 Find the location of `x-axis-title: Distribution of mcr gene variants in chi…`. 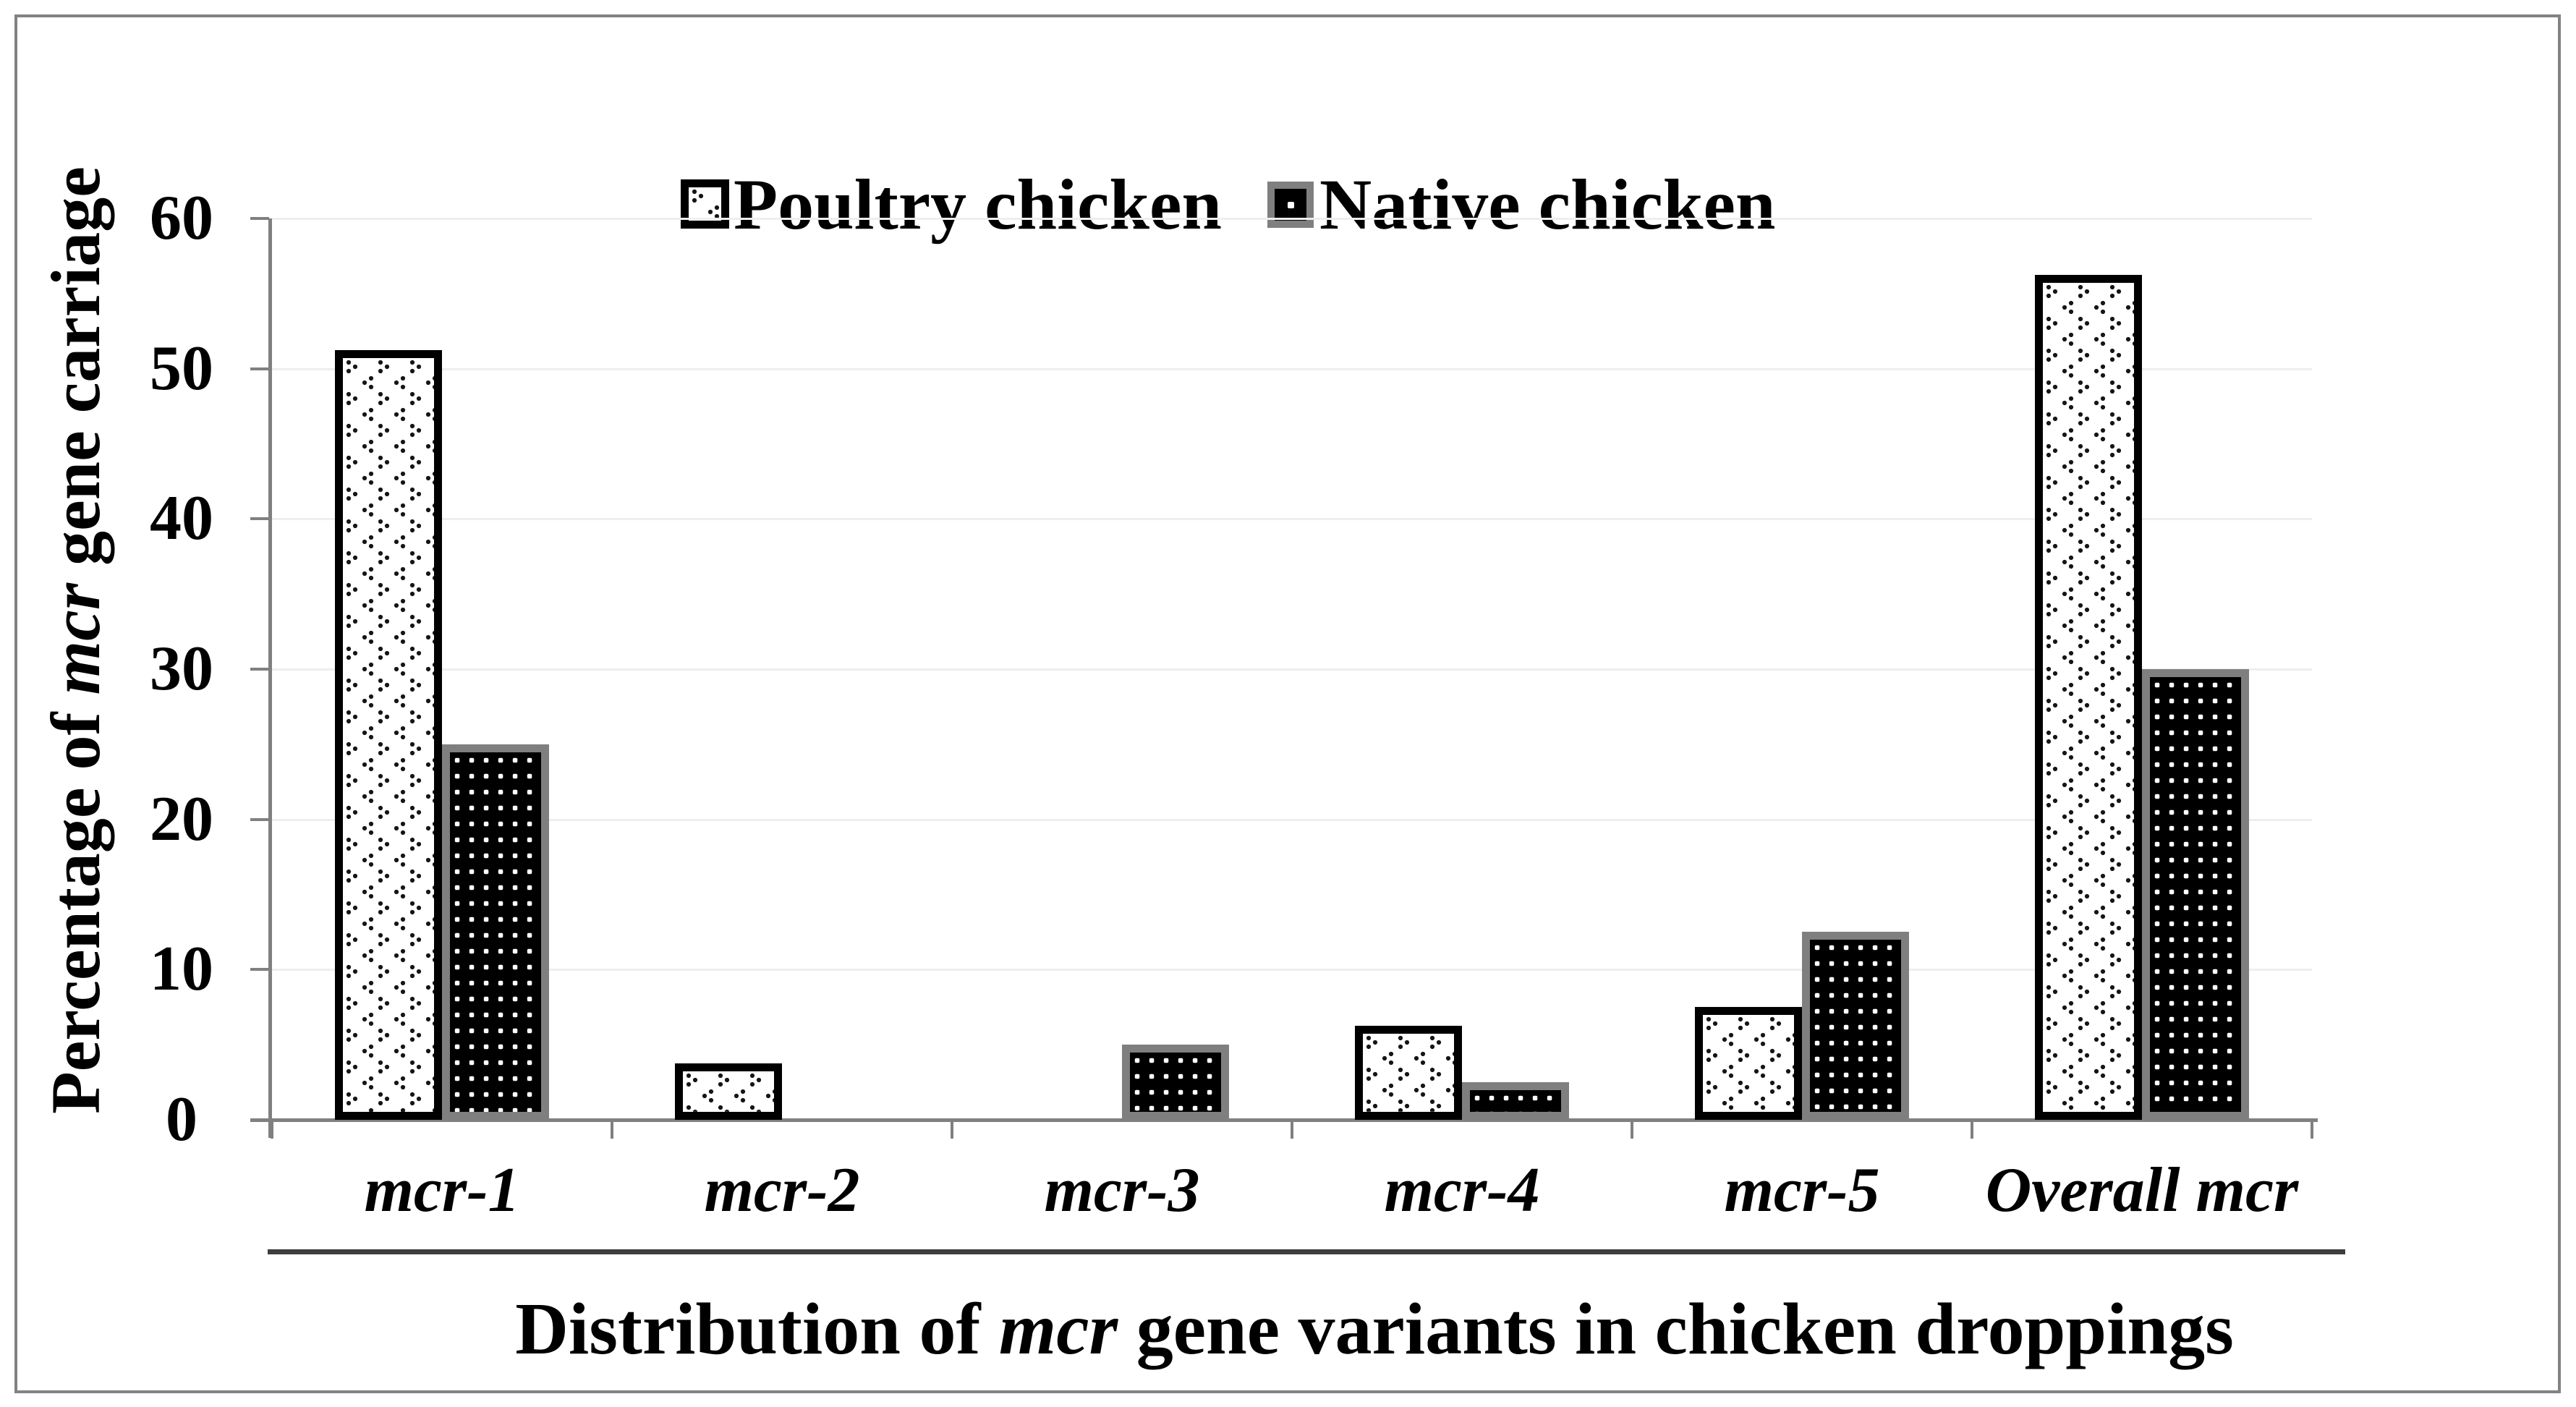

x-axis-title: Distribution of mcr gene variants in chi… is located at coordinates (1374, 1329).